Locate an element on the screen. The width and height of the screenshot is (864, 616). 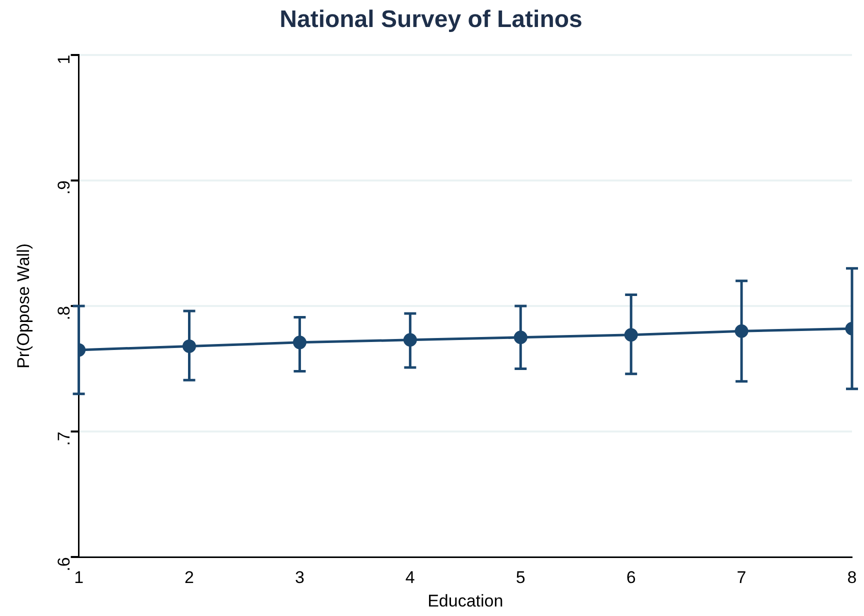
x-axis-title: Education is located at coordinates (466, 600).